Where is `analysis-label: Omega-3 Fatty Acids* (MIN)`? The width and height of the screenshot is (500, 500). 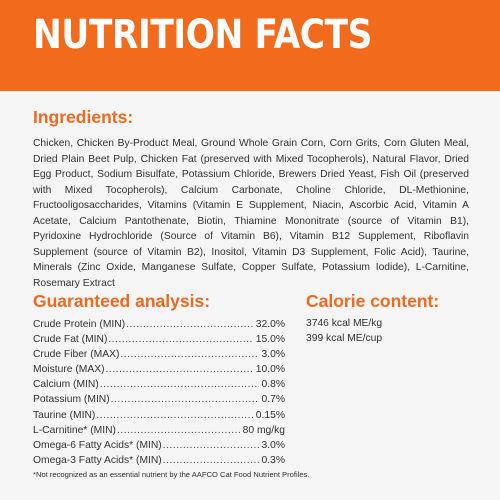
analysis-label: Omega-3 Fatty Acids* (MIN) is located at coordinates (97, 460).